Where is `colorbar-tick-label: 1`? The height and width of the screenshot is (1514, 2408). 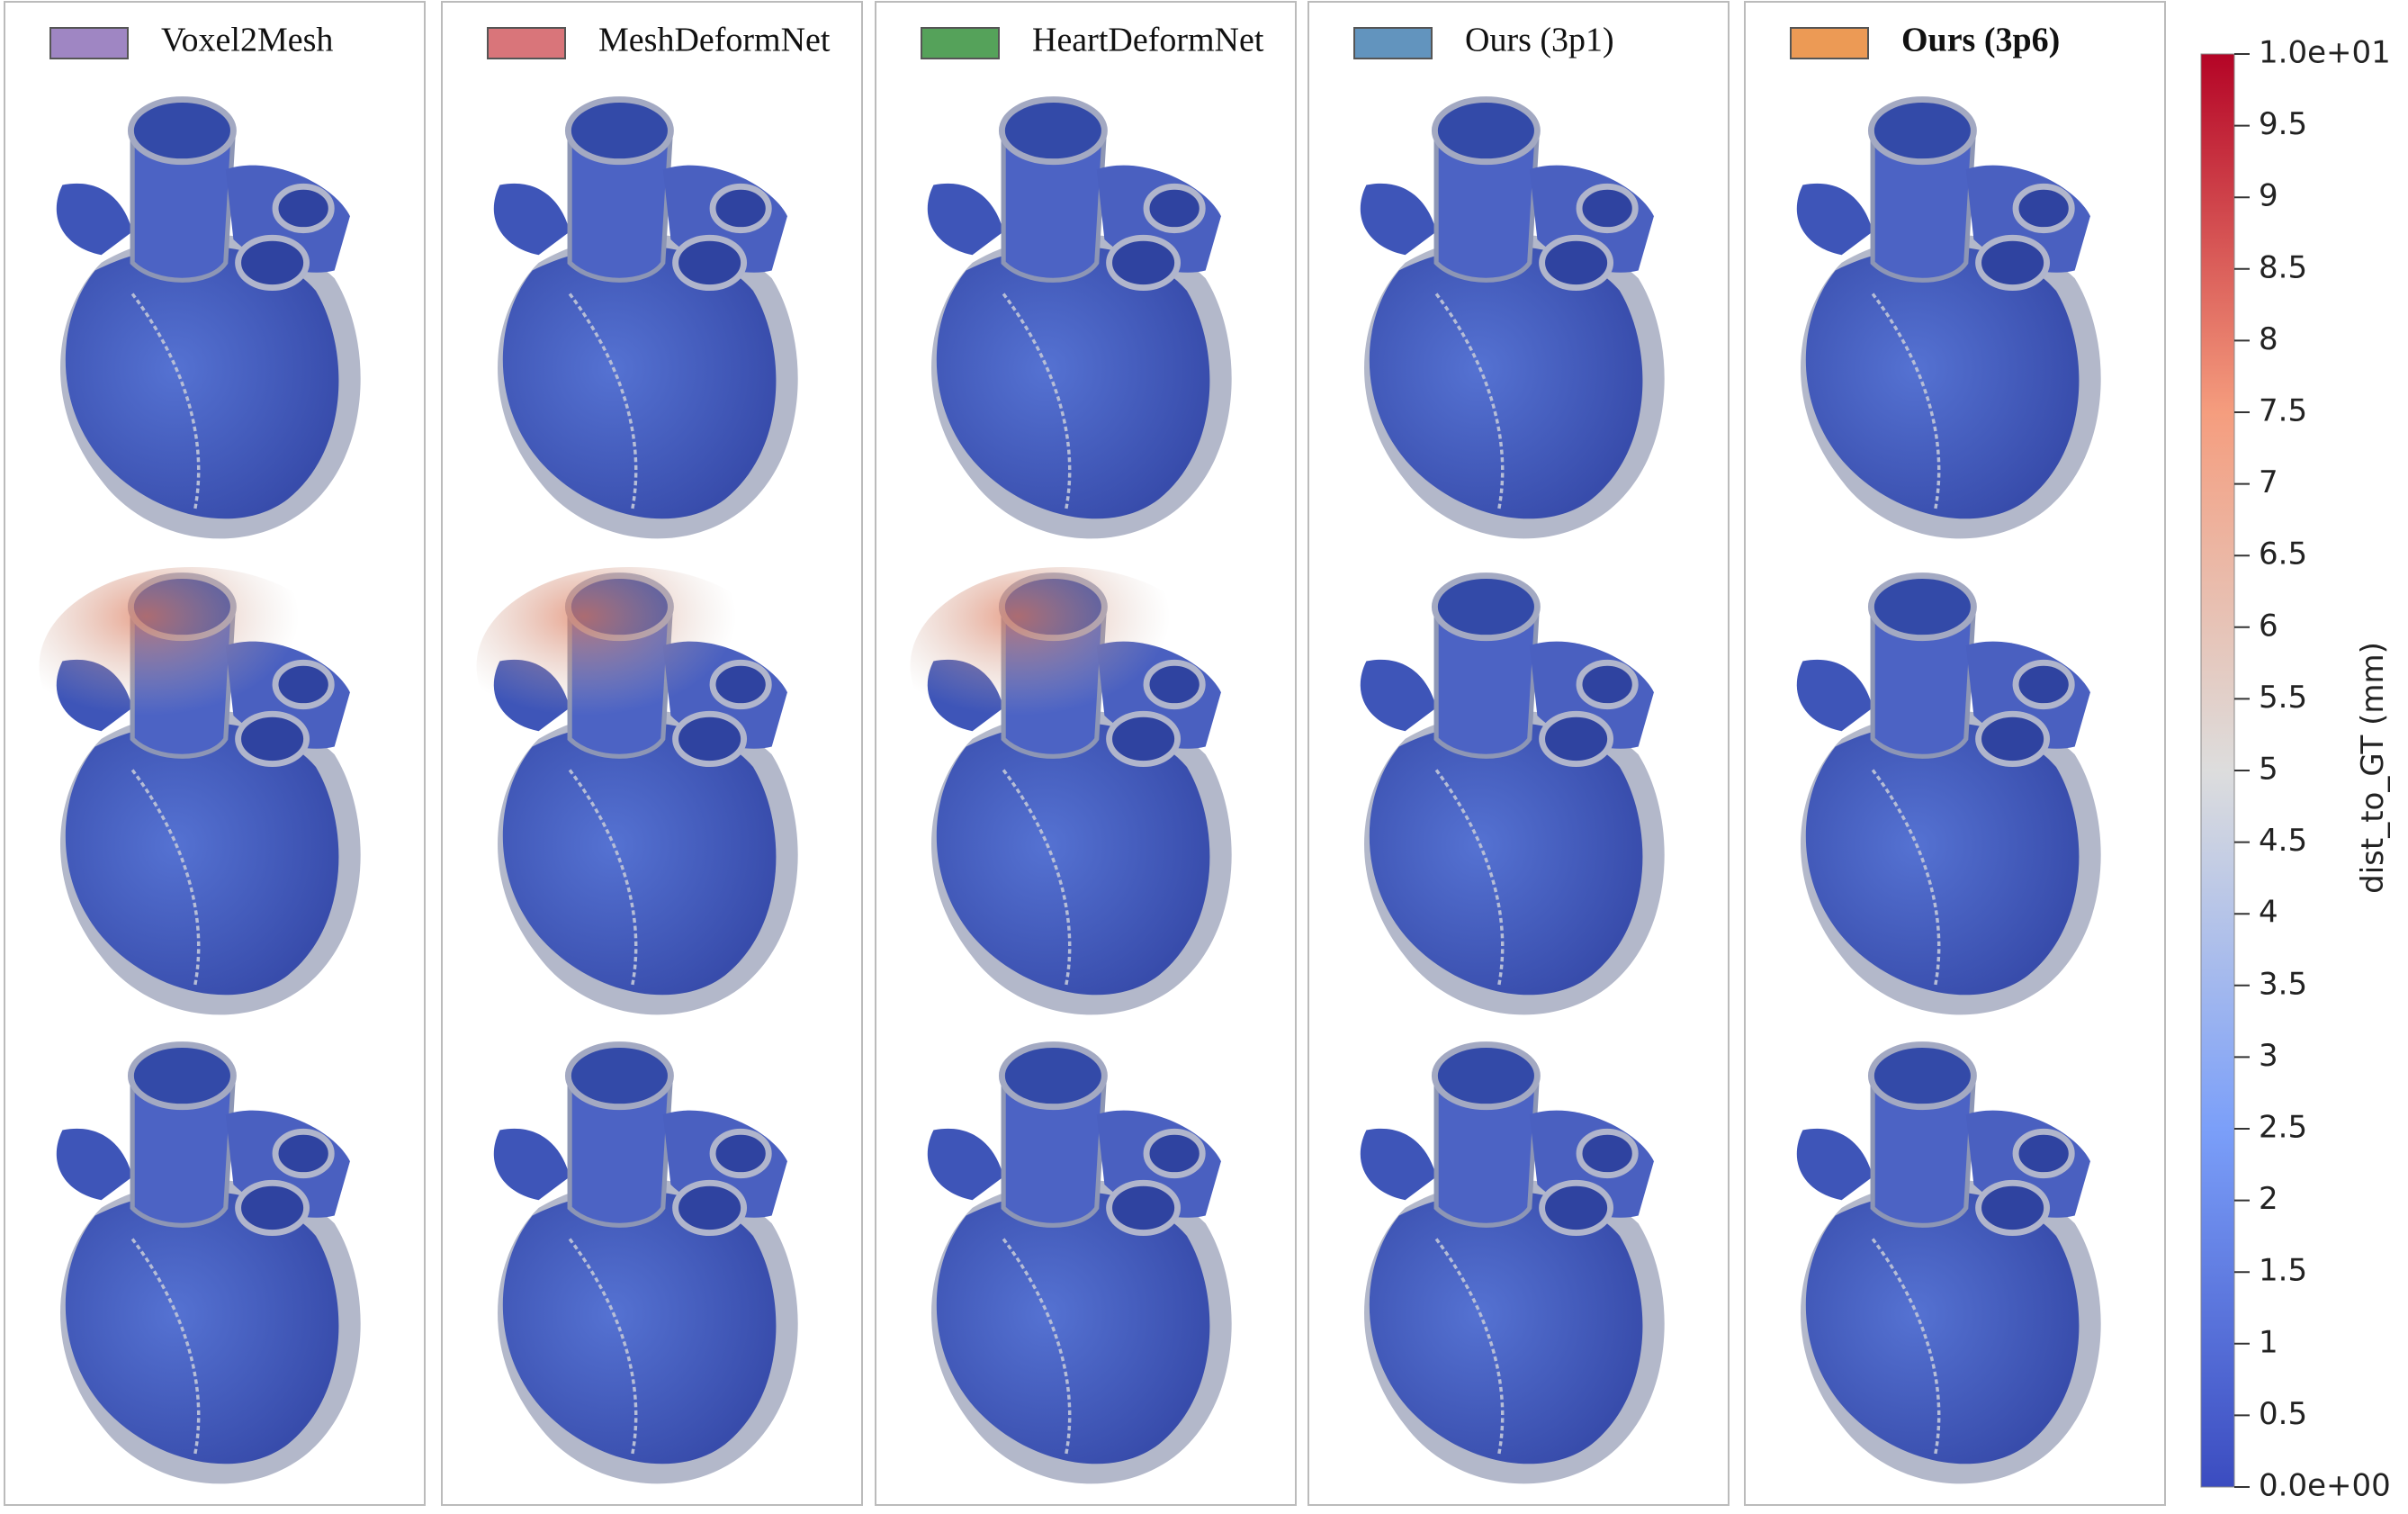
colorbar-tick-label: 1 is located at coordinates (2268, 1342).